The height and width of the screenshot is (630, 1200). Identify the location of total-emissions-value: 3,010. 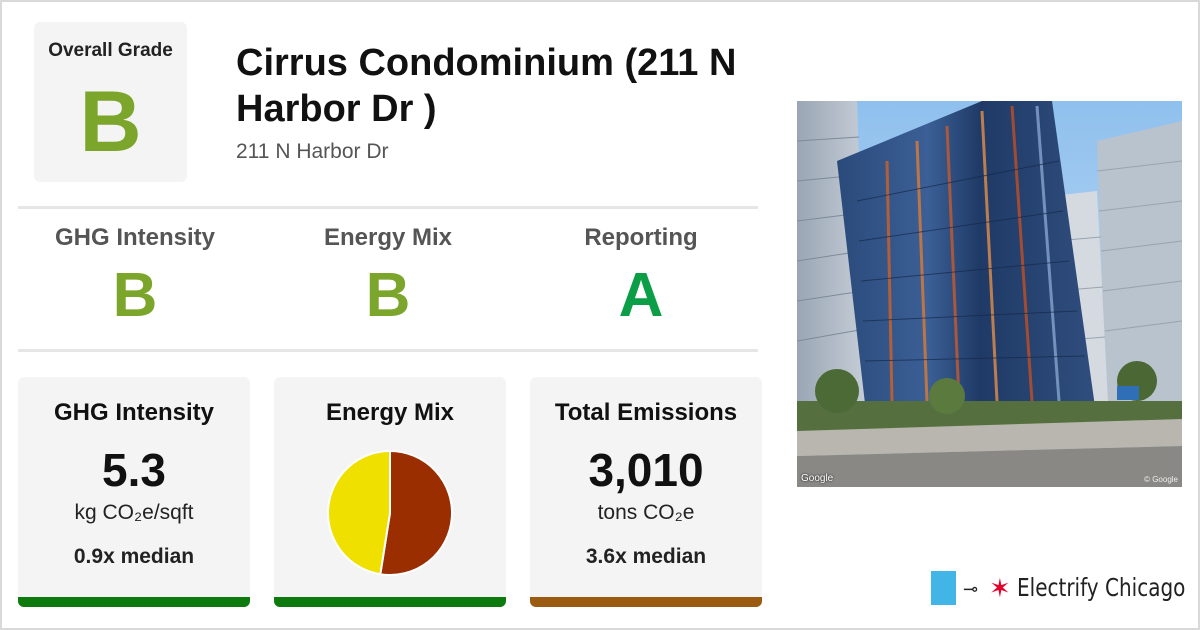
(646, 470).